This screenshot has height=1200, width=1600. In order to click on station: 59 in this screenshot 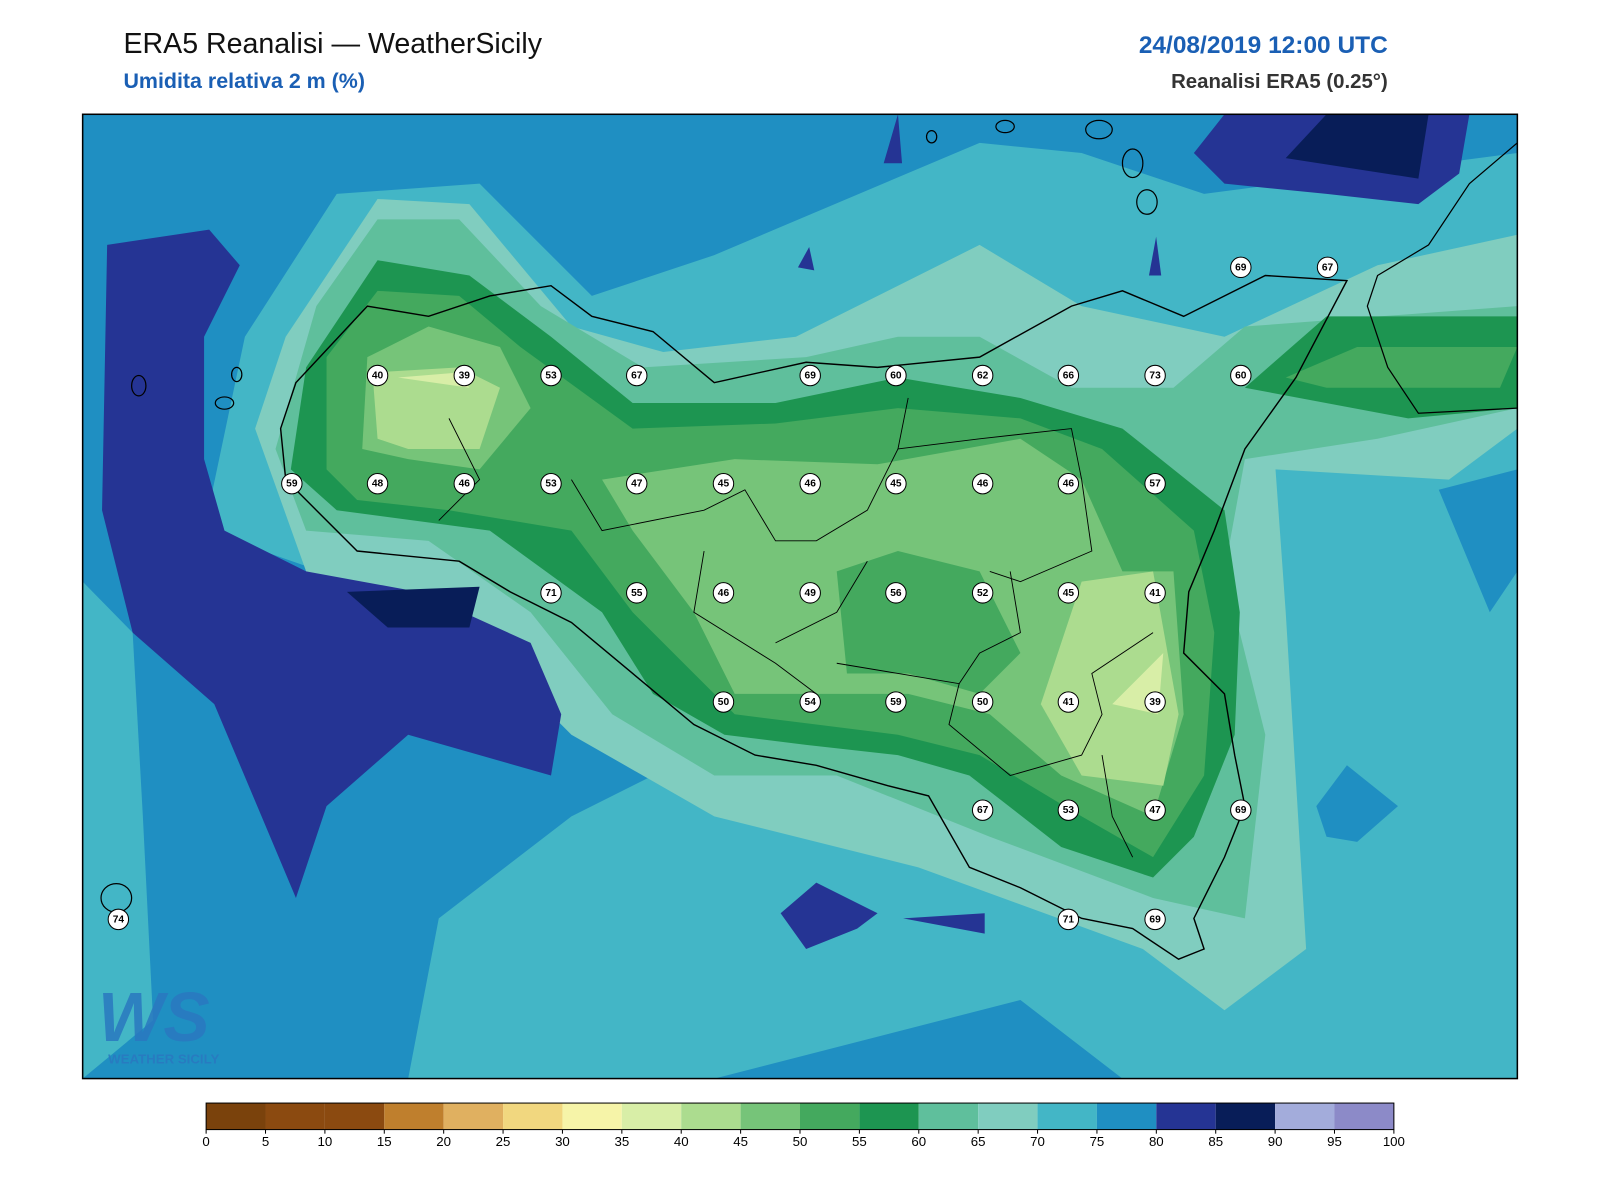, I will do `click(292, 483)`.